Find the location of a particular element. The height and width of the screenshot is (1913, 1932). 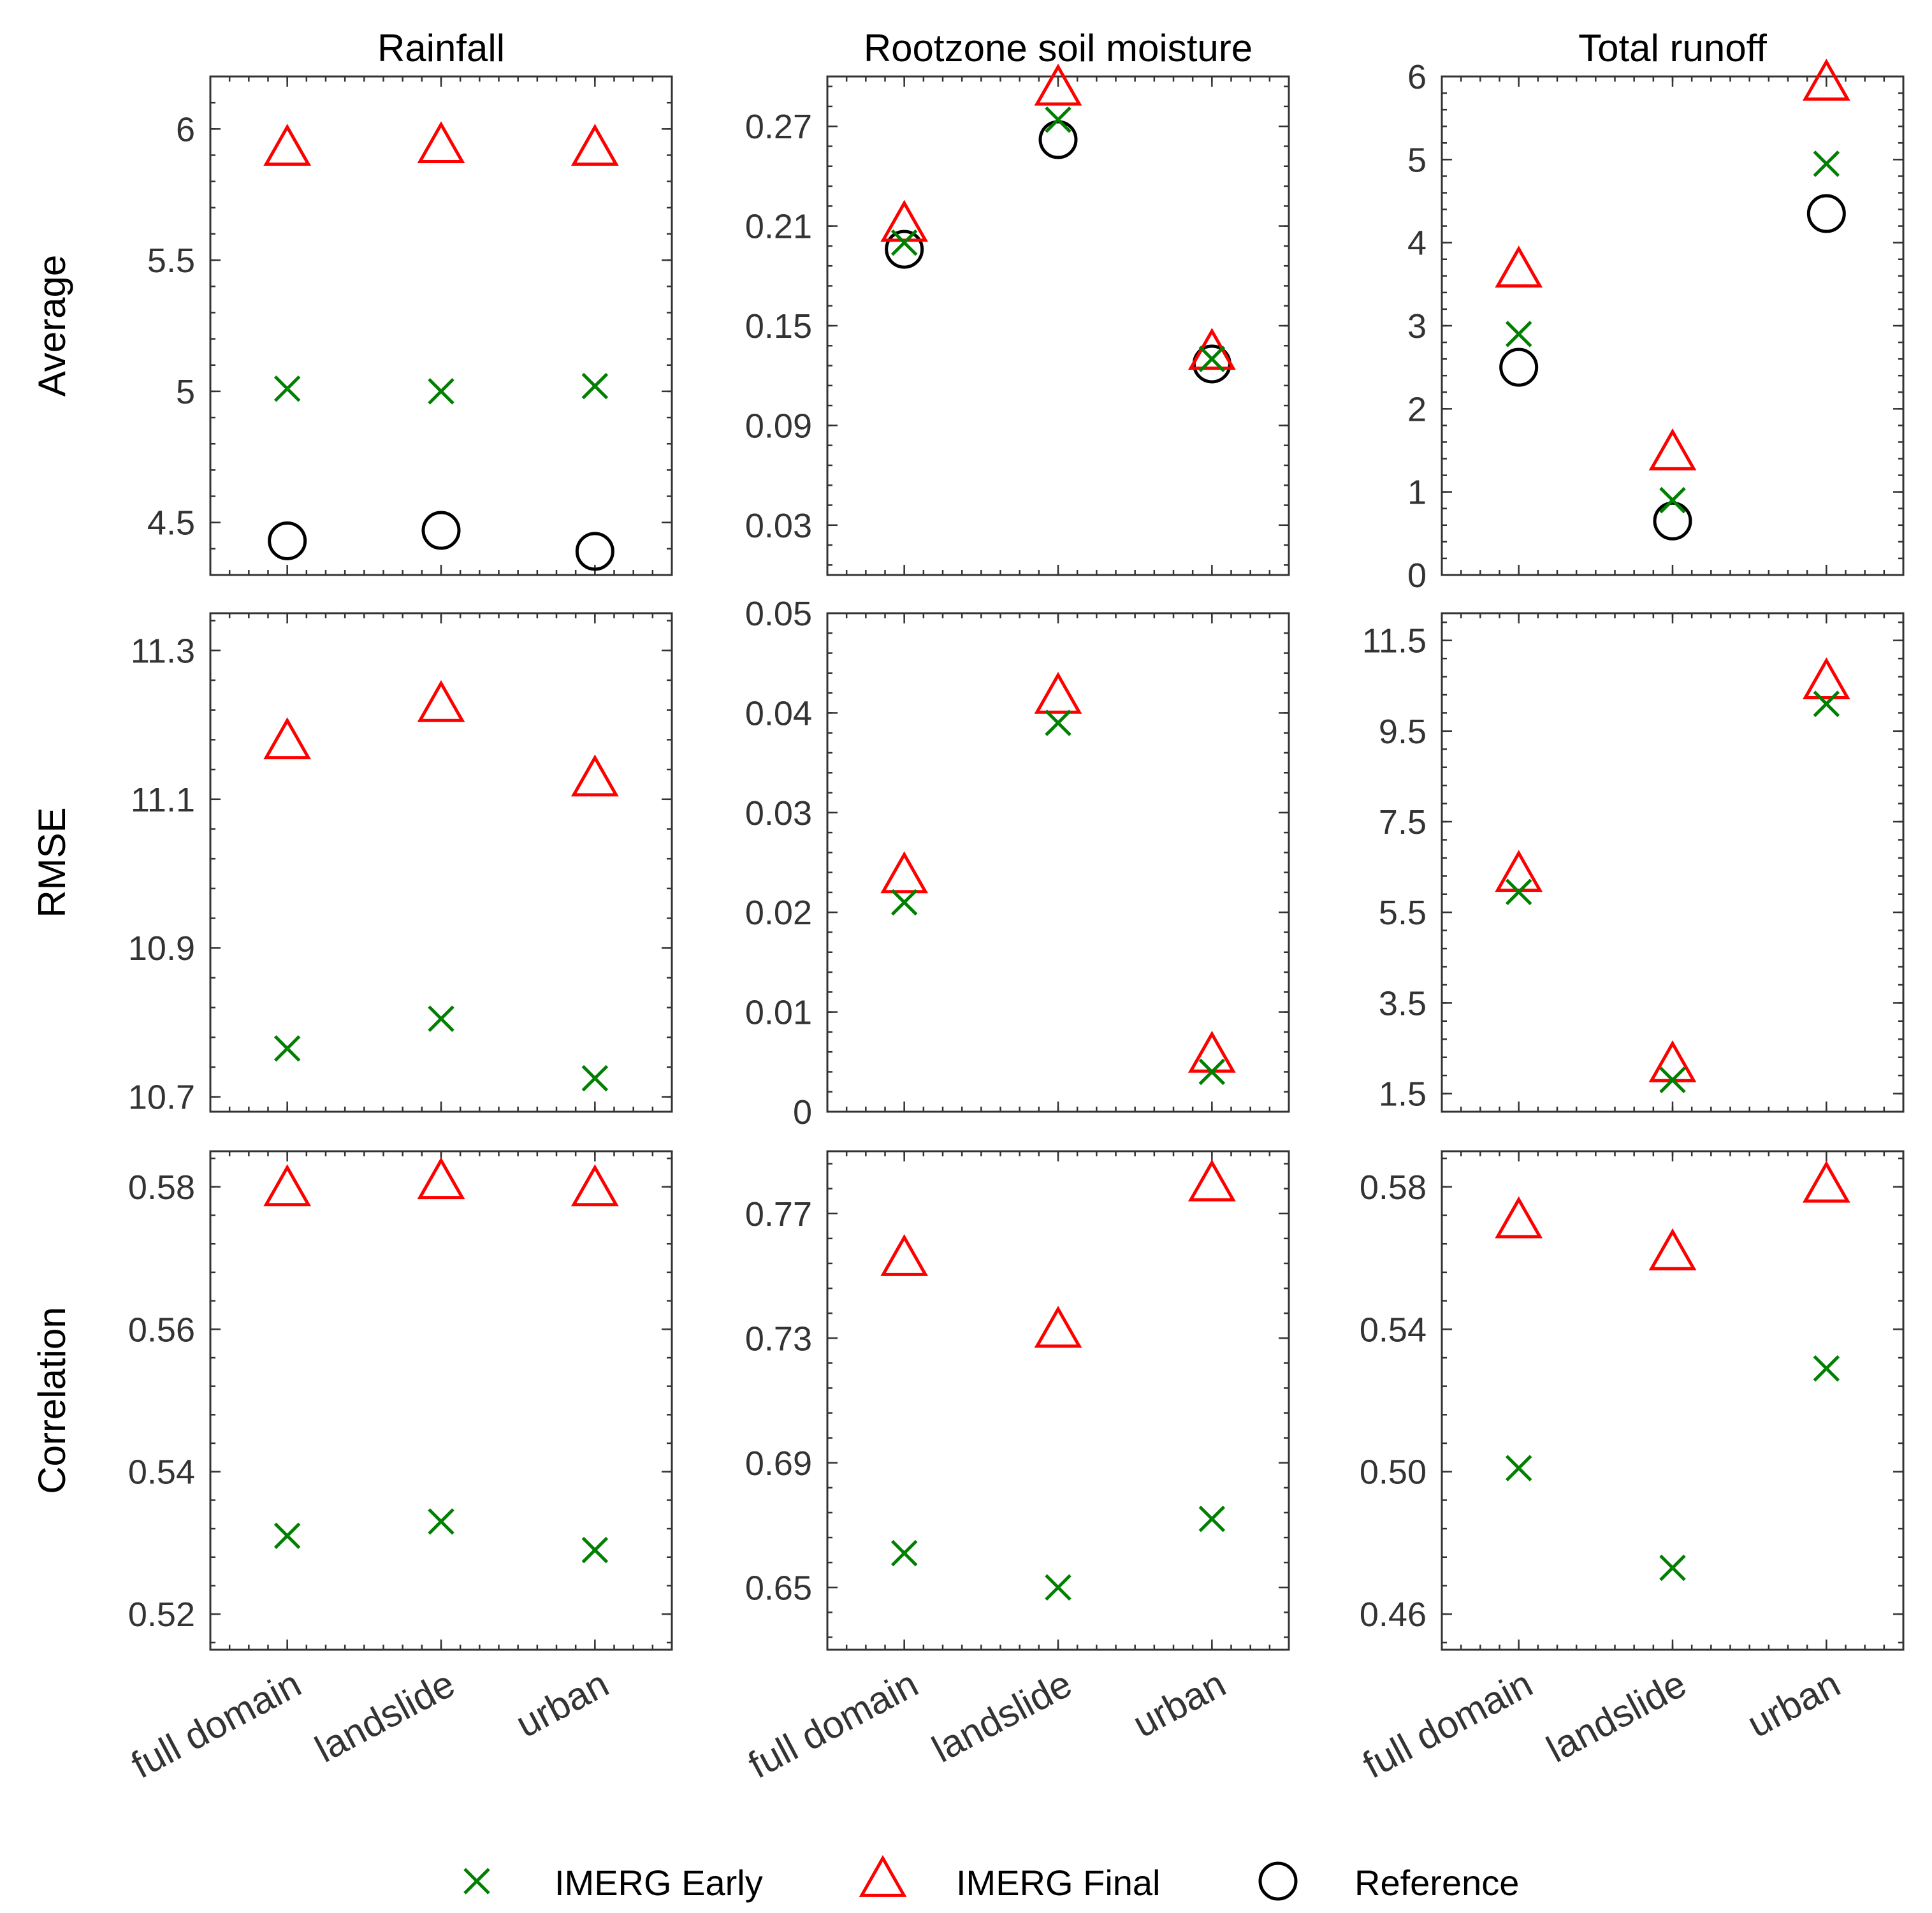

y-tick-label: 1.5 is located at coordinates (1403, 1094).